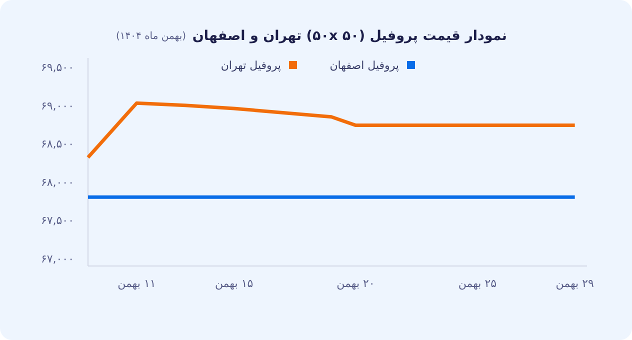  I want to click on chart-title: نمودار قیمت پروفیل (۵۰x ۵۰) تهران و اصفهان, so click(349, 36).